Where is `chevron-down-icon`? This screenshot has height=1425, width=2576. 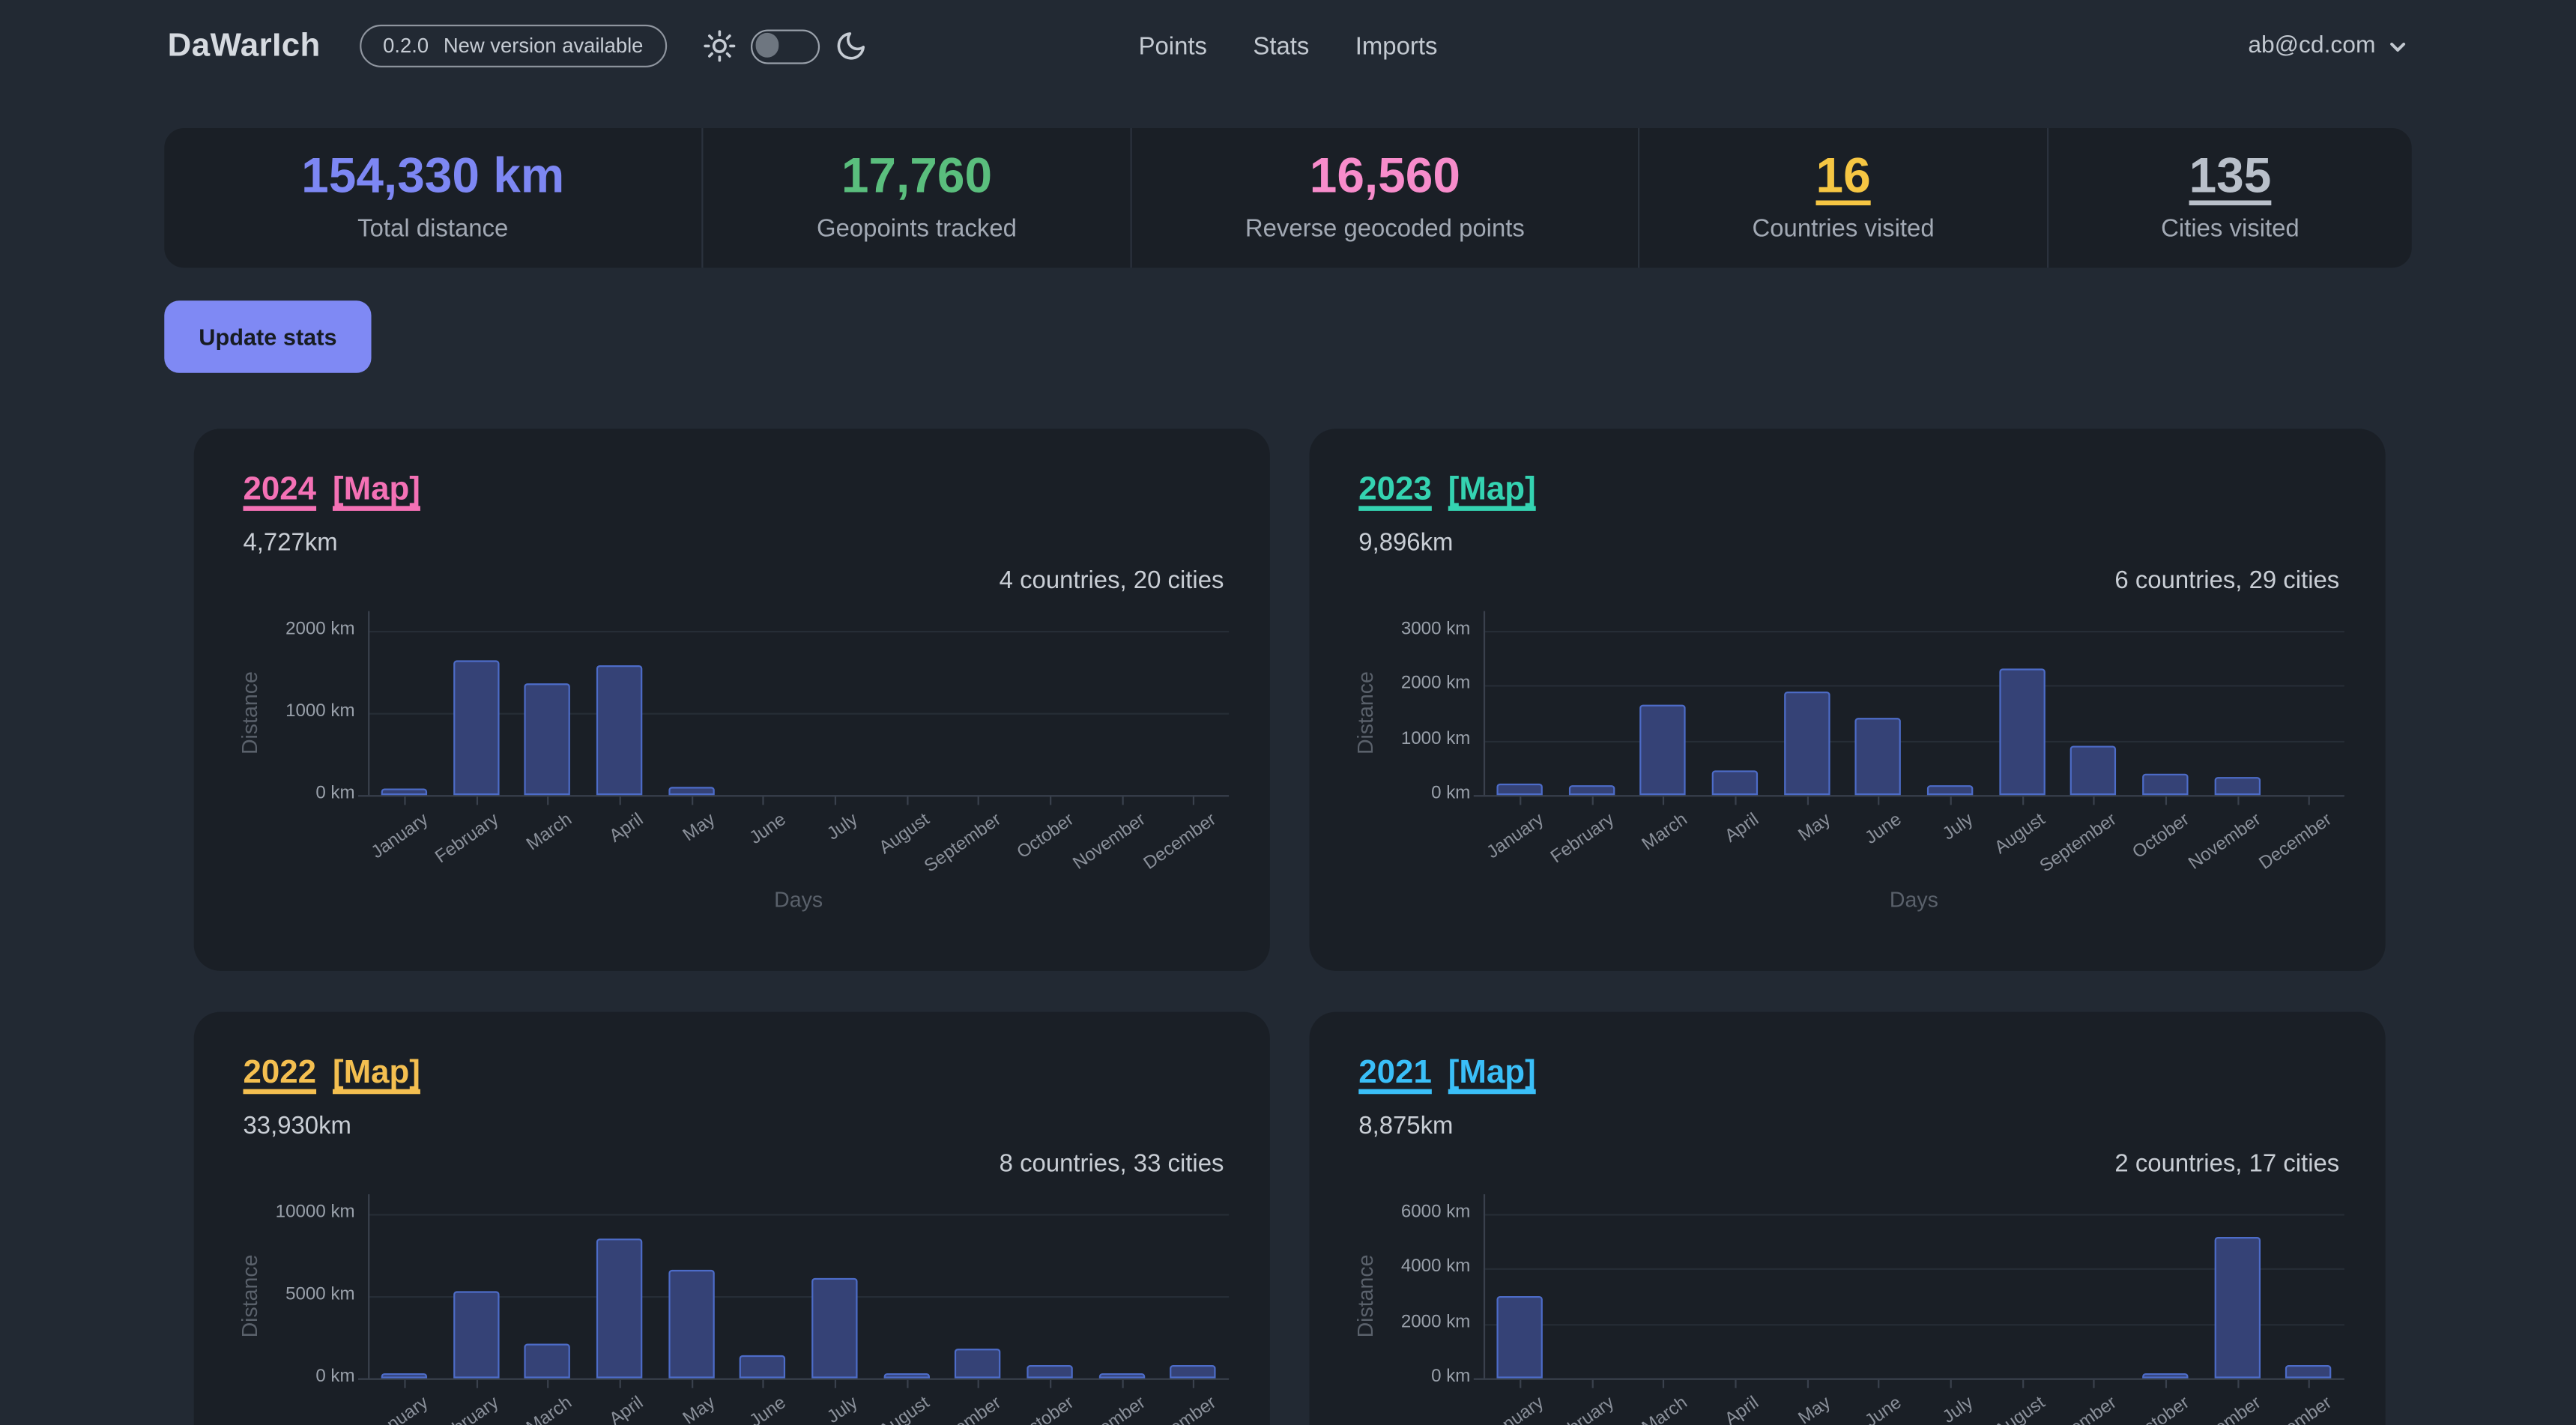 chevron-down-icon is located at coordinates (2398, 46).